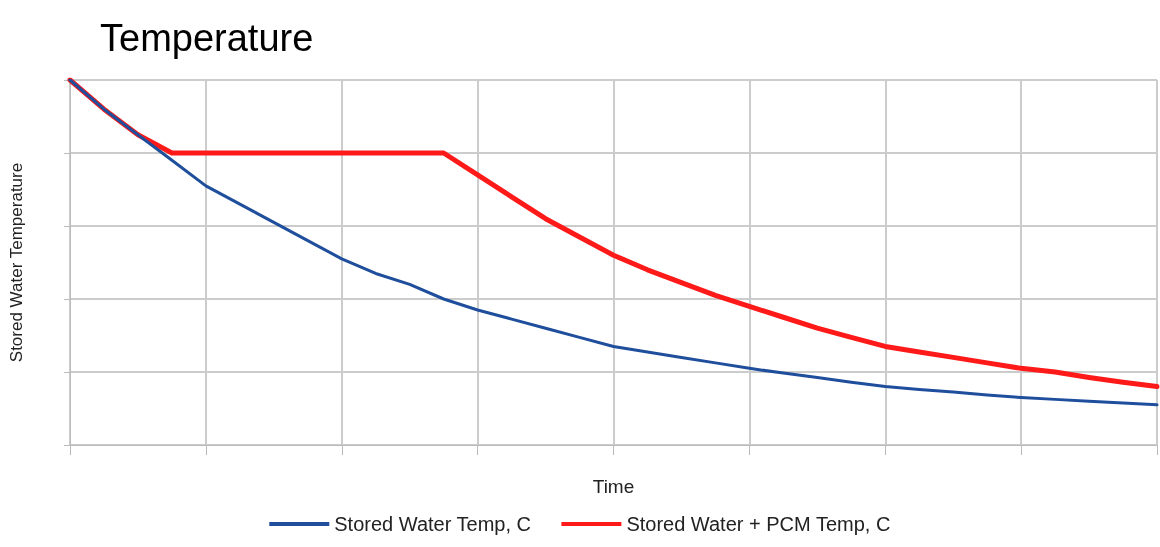  What do you see at coordinates (613, 486) in the screenshot?
I see `x-axis-title: Time` at bounding box center [613, 486].